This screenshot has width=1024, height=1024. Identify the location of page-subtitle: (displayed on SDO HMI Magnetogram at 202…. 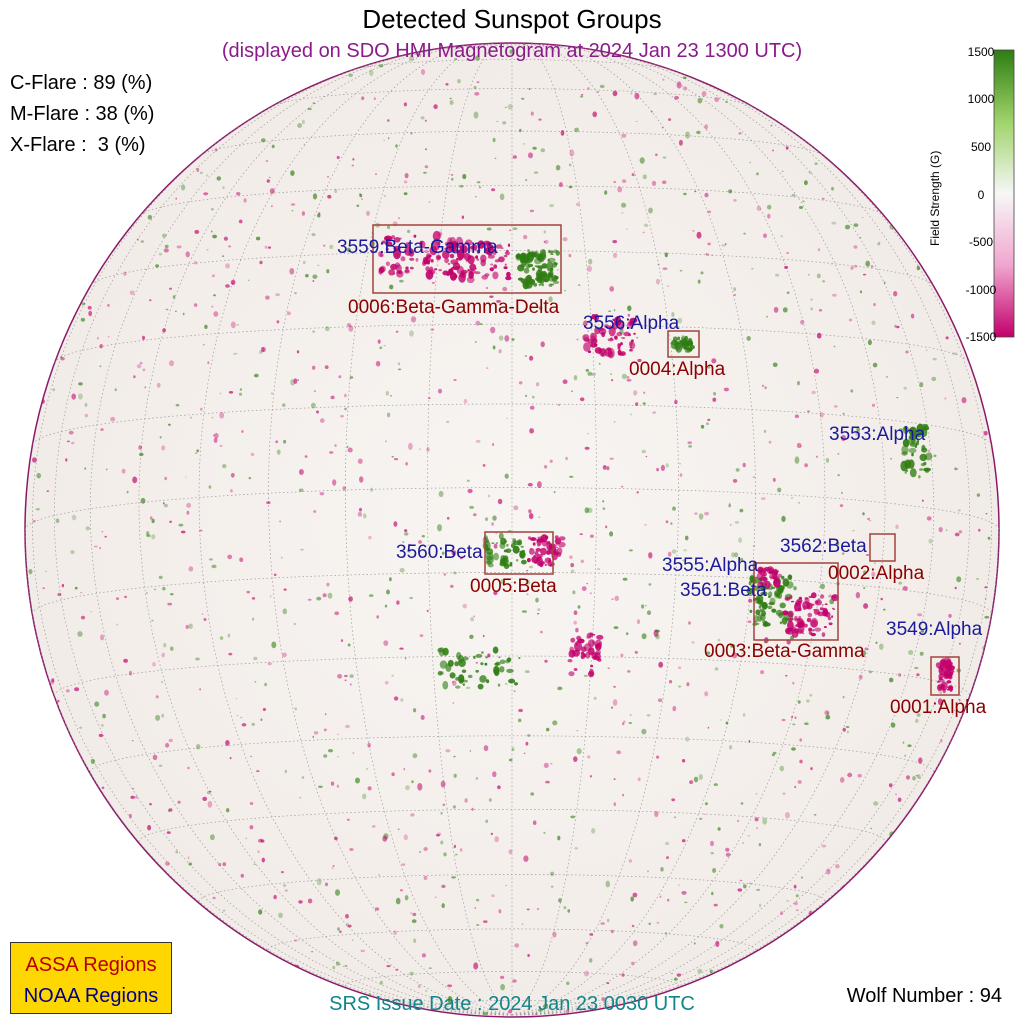
(512, 51).